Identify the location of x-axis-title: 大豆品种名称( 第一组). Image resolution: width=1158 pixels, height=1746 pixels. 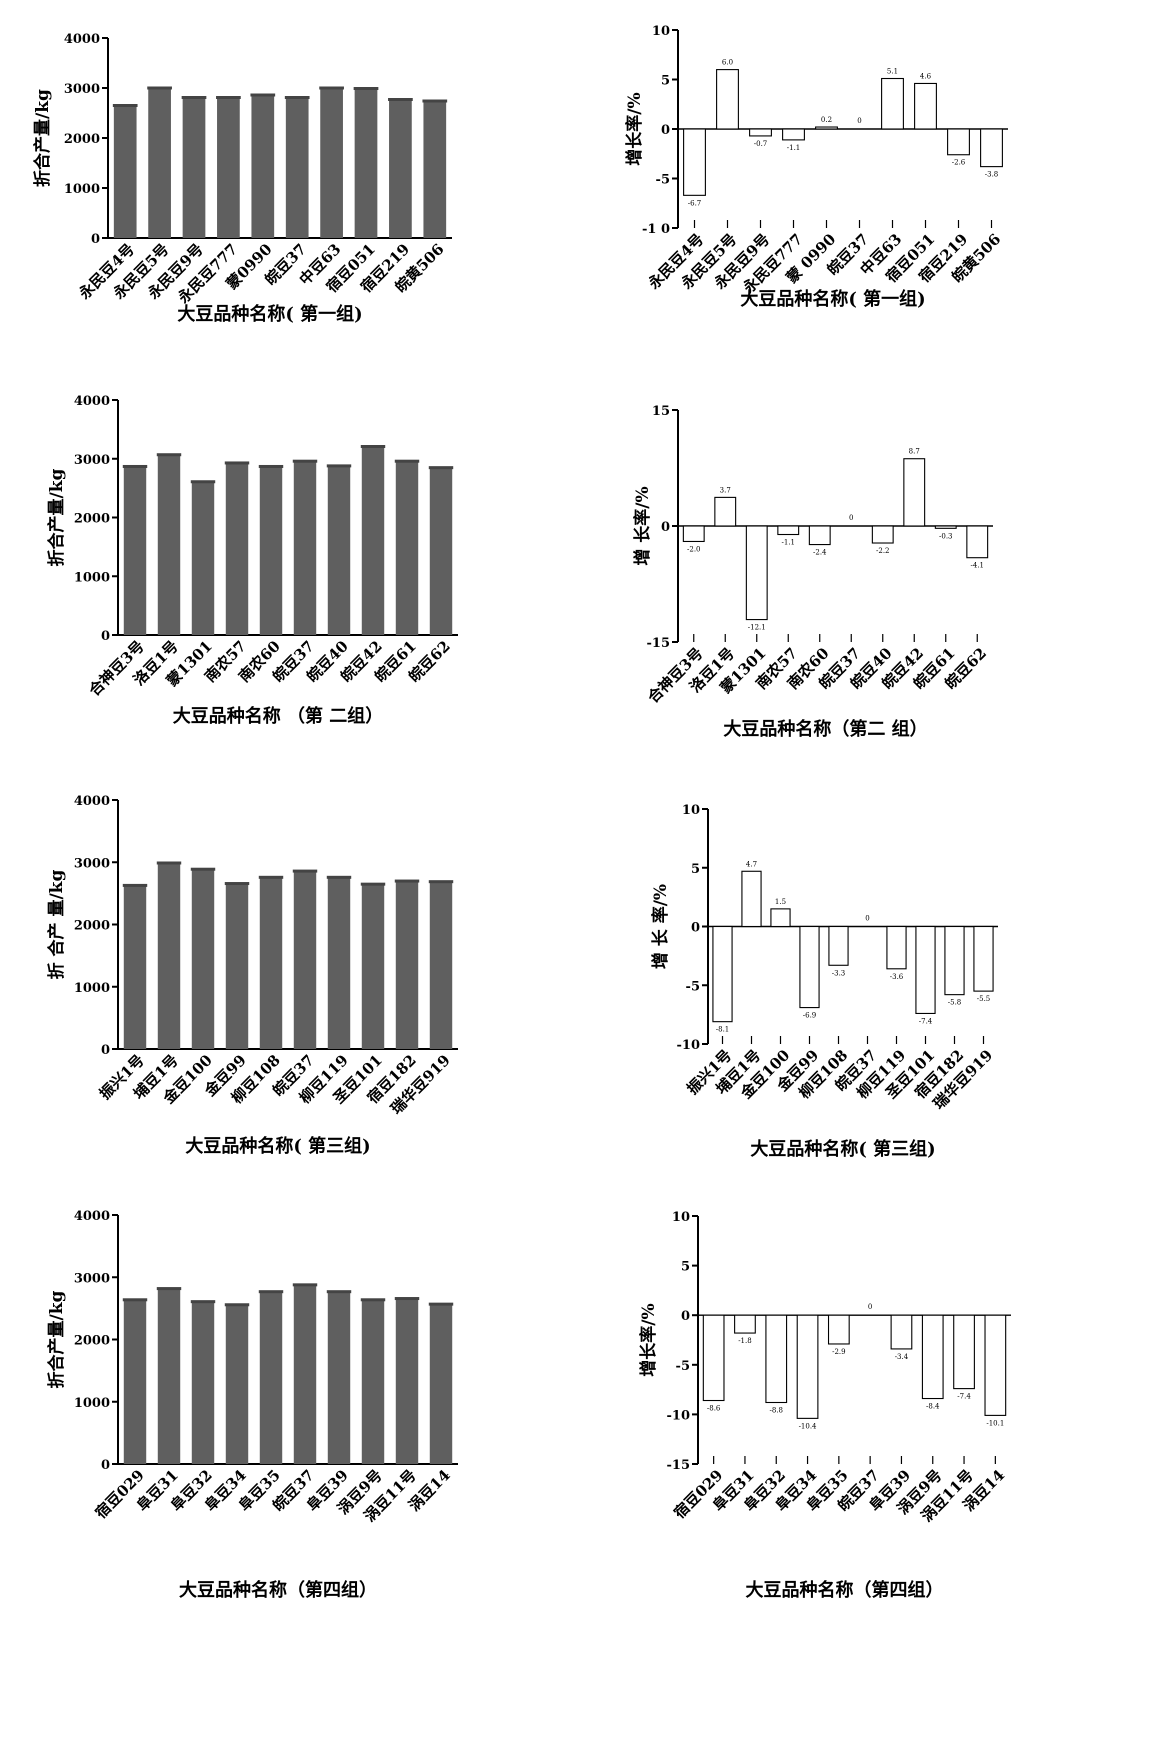
(832, 299).